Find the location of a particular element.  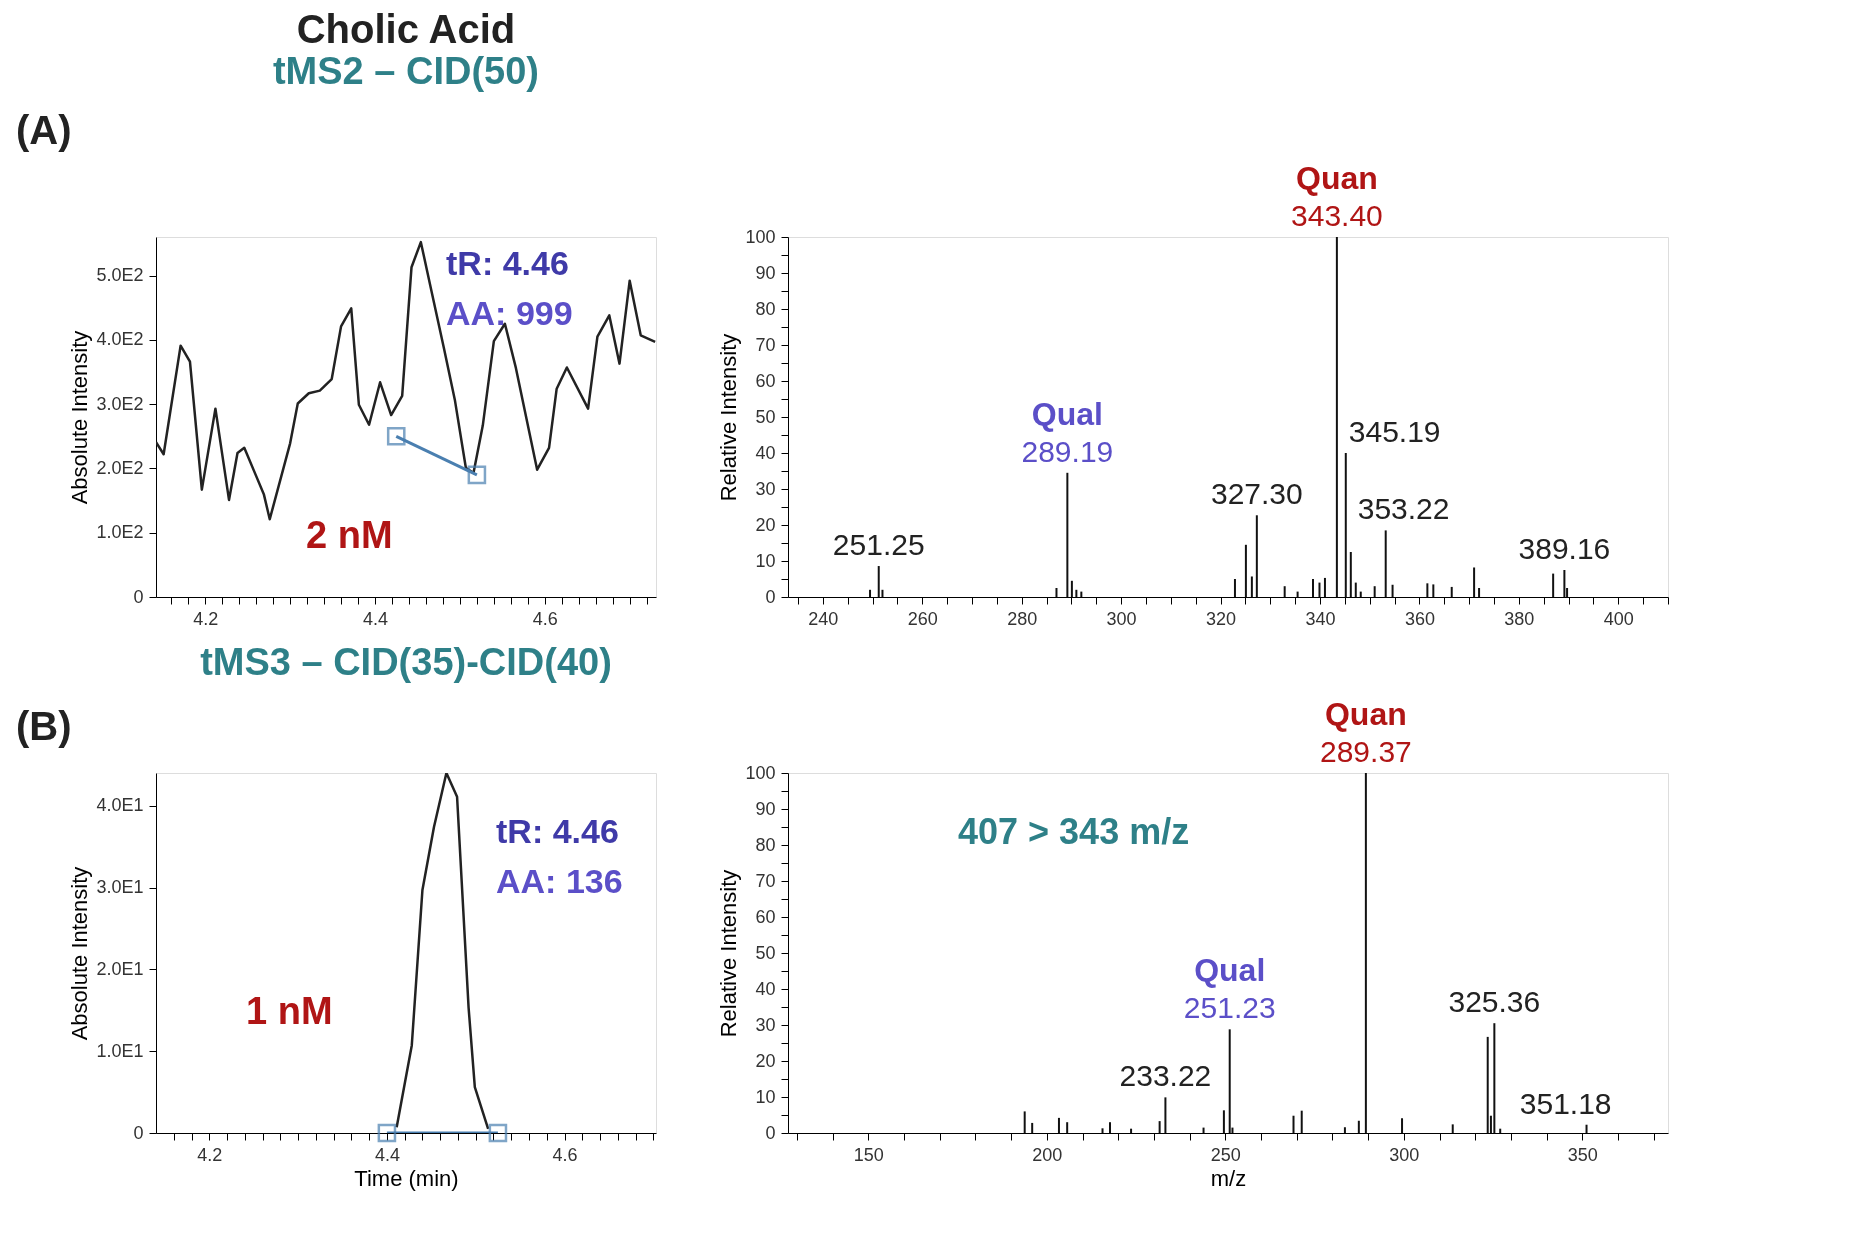

x-tick-label: 4.6 is located at coordinates (565, 1154).